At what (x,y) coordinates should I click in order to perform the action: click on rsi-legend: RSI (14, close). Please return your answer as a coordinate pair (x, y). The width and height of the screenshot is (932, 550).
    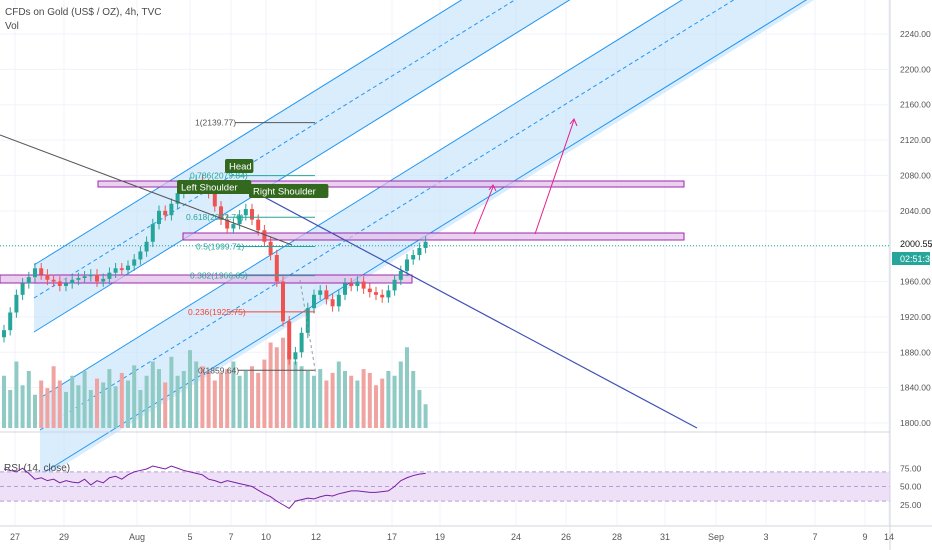
    Looking at the image, I should click on (37, 468).